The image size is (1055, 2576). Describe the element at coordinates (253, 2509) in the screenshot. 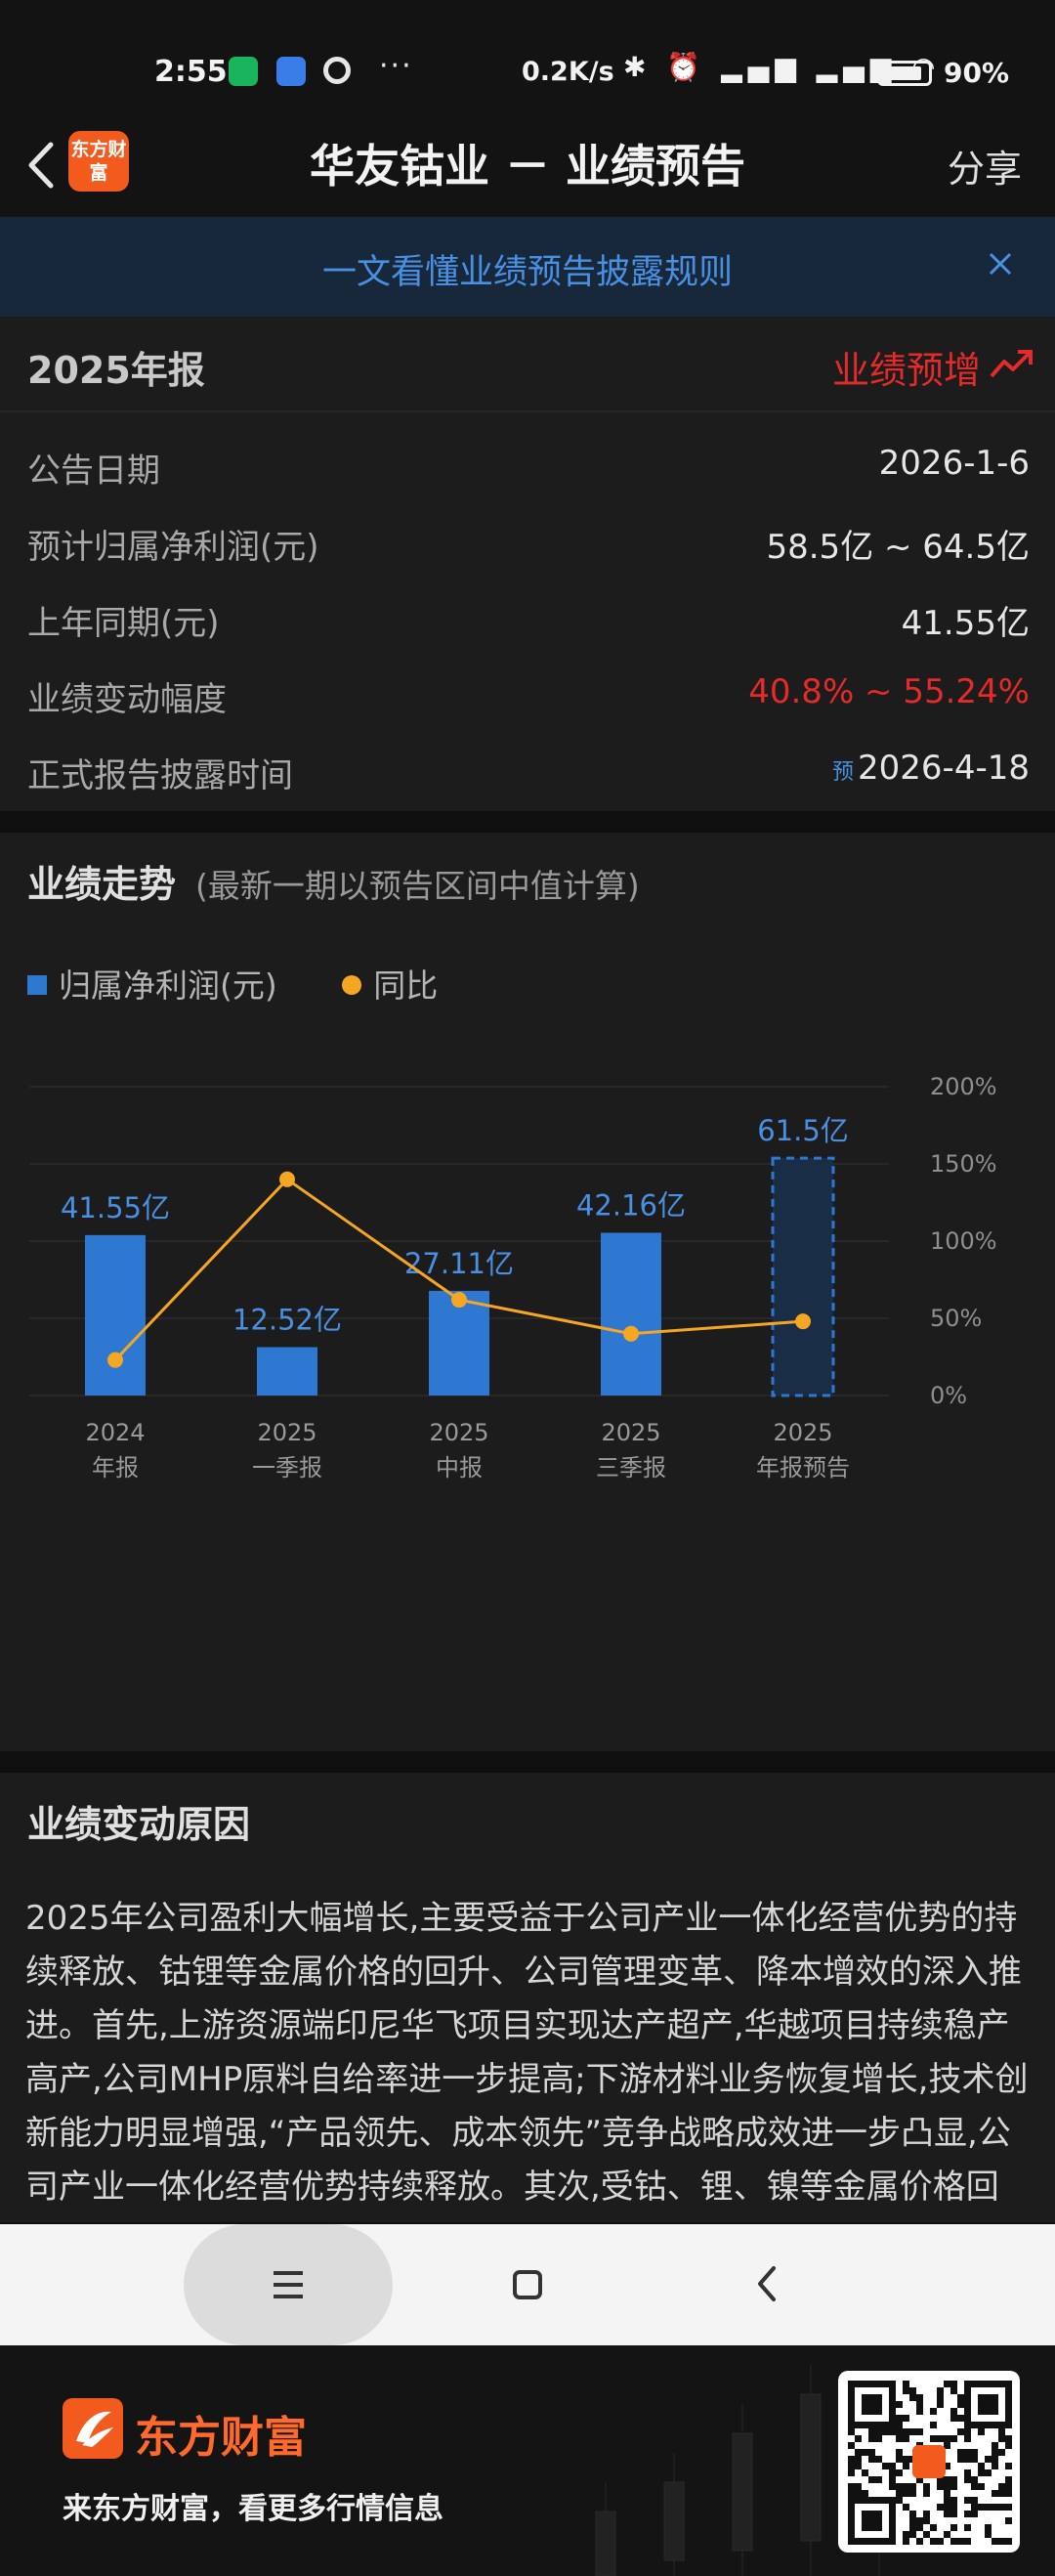

I see `footer-slogan: 来东方财富，看更多行情信息` at that location.